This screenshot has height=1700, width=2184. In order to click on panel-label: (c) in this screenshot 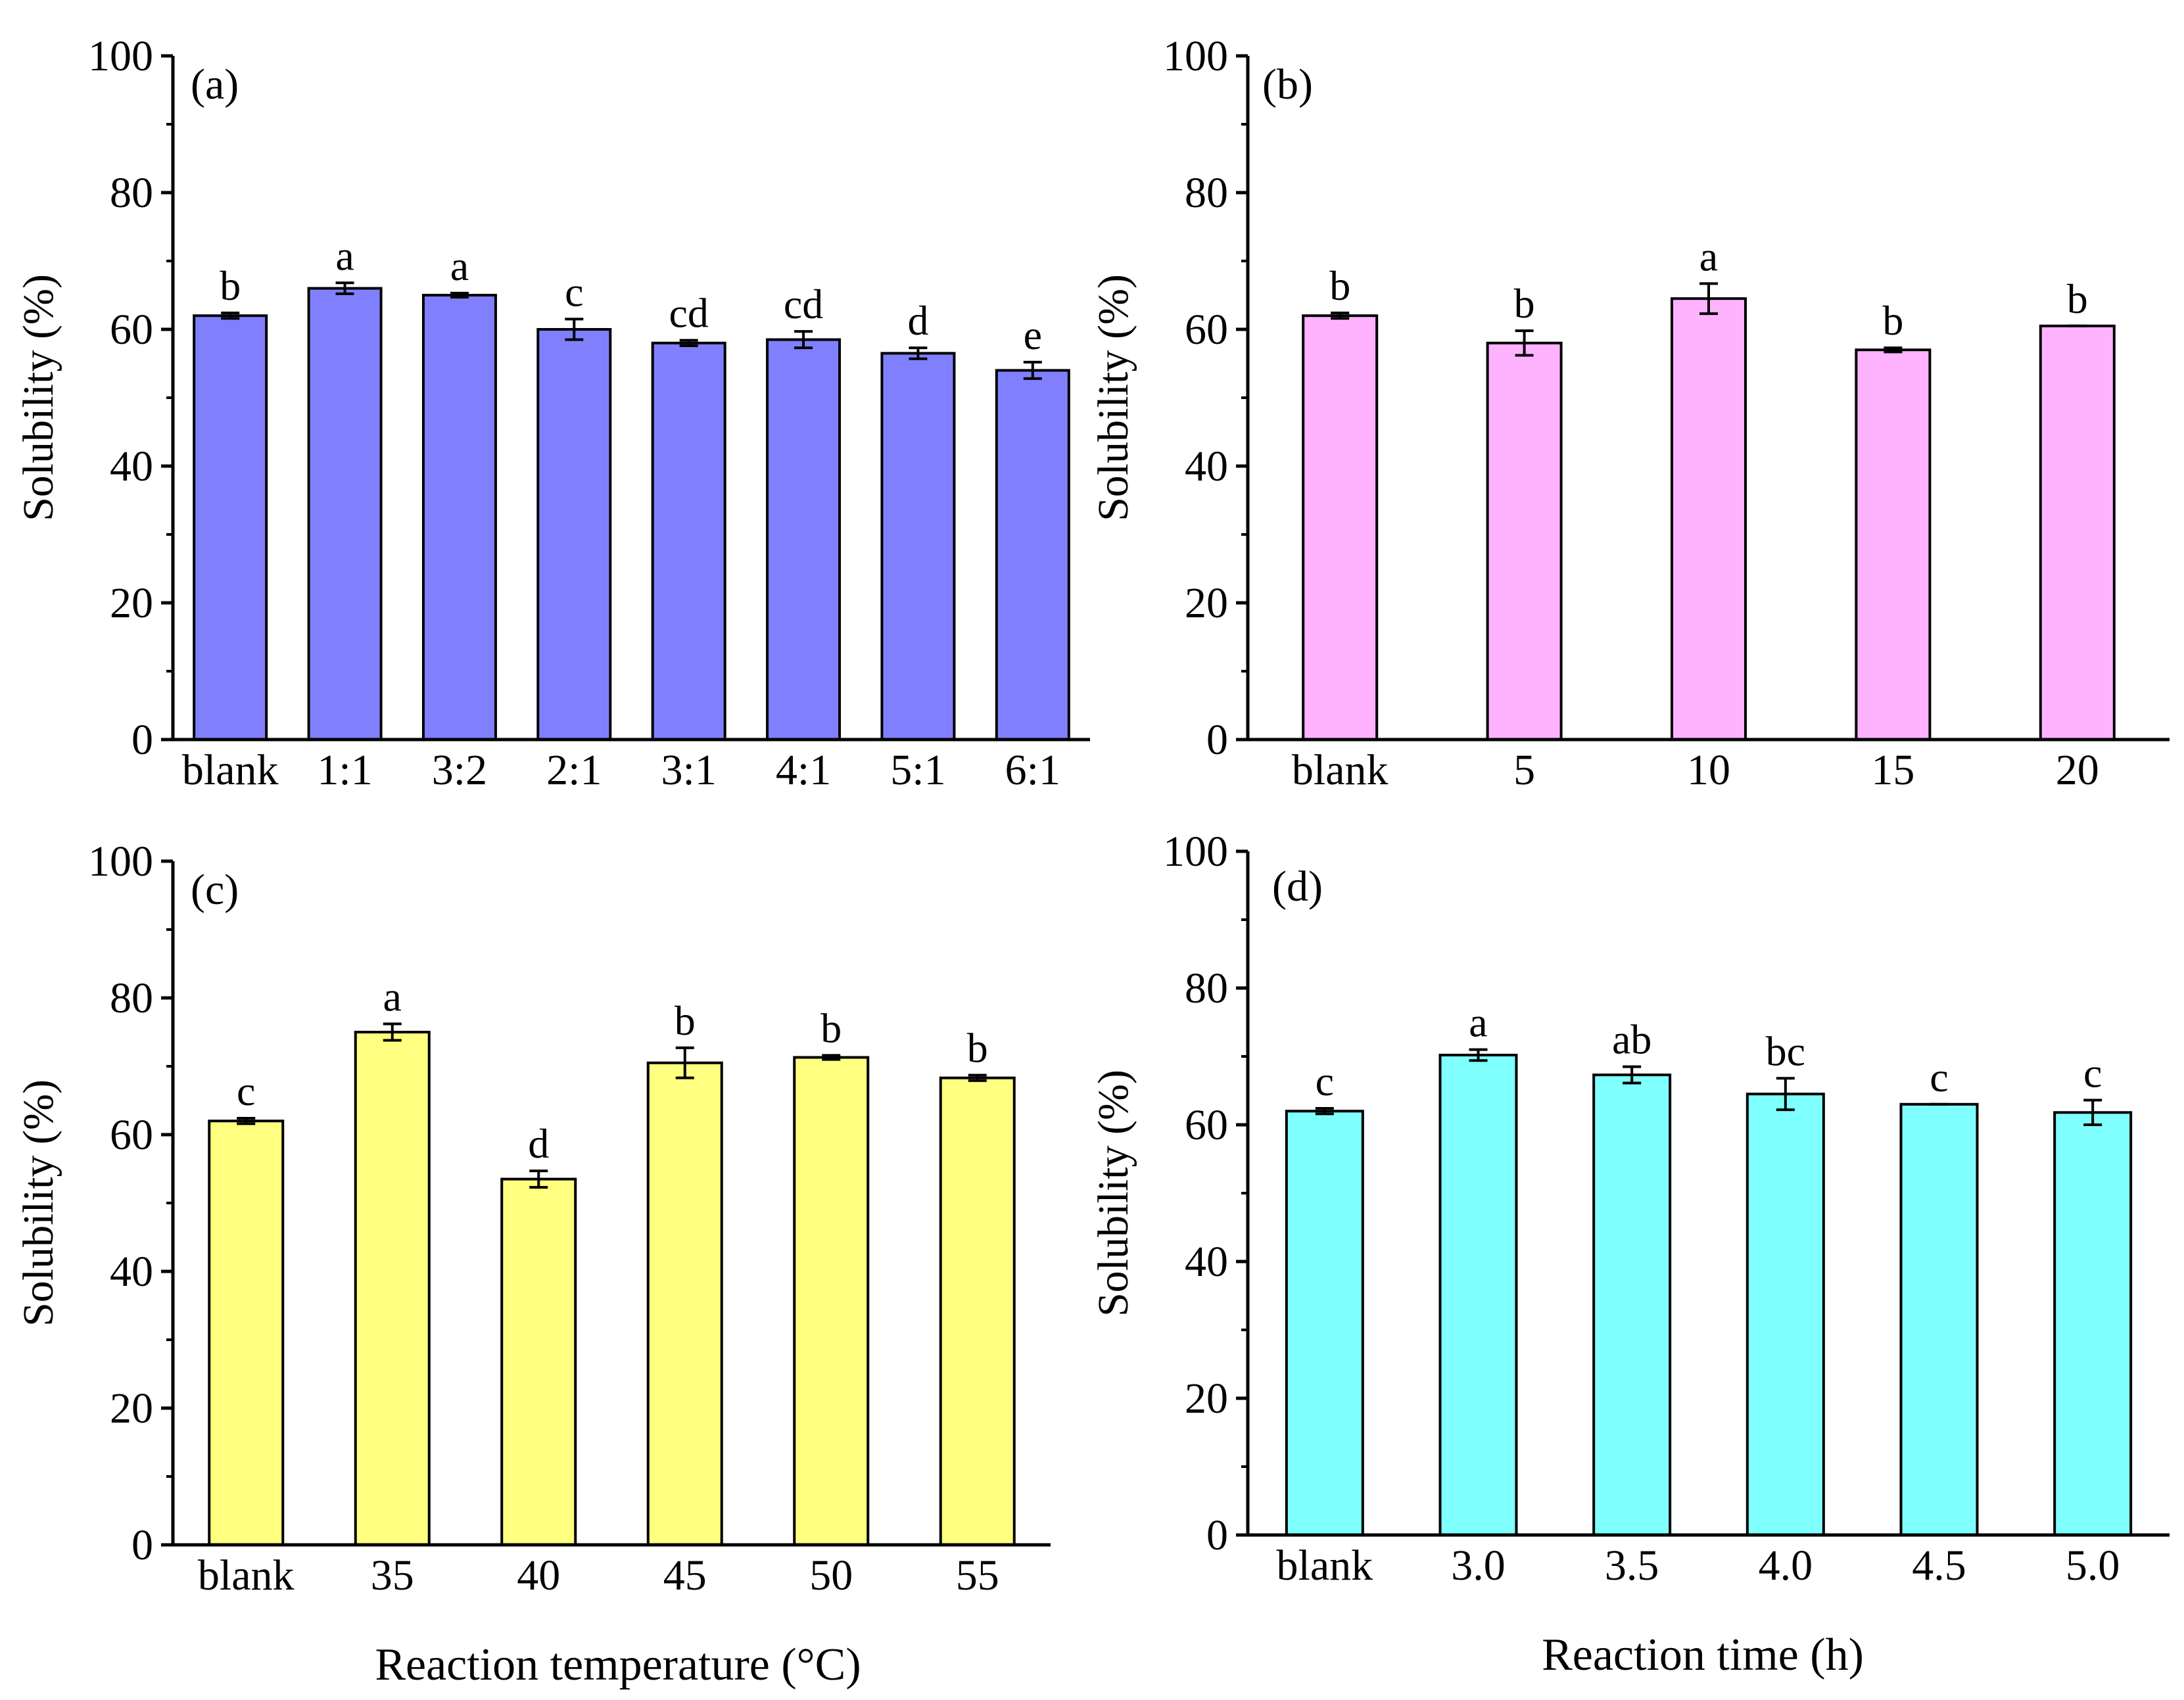, I will do `click(215, 890)`.